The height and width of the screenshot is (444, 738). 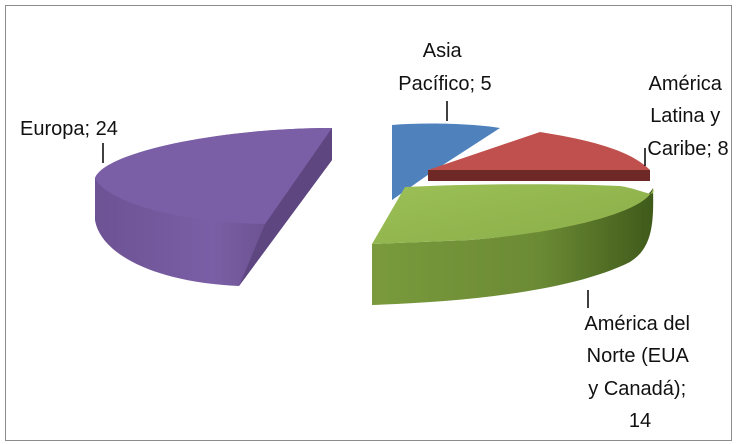 What do you see at coordinates (539, 175) in the screenshot?
I see `slice-latina-side` at bounding box center [539, 175].